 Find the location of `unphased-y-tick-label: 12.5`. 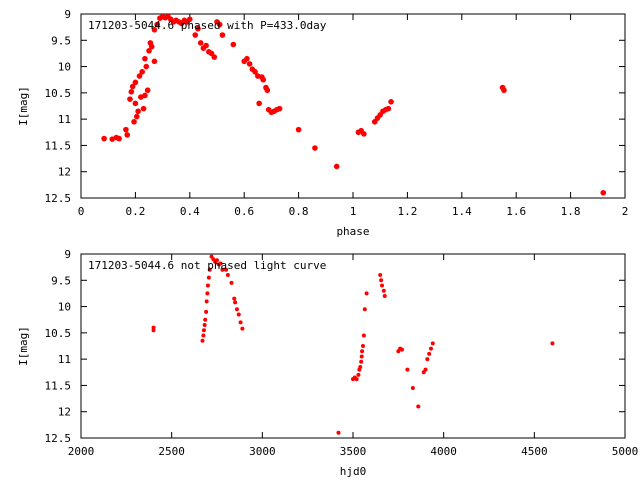

unphased-y-tick-label: 12.5 is located at coordinates (58, 438).